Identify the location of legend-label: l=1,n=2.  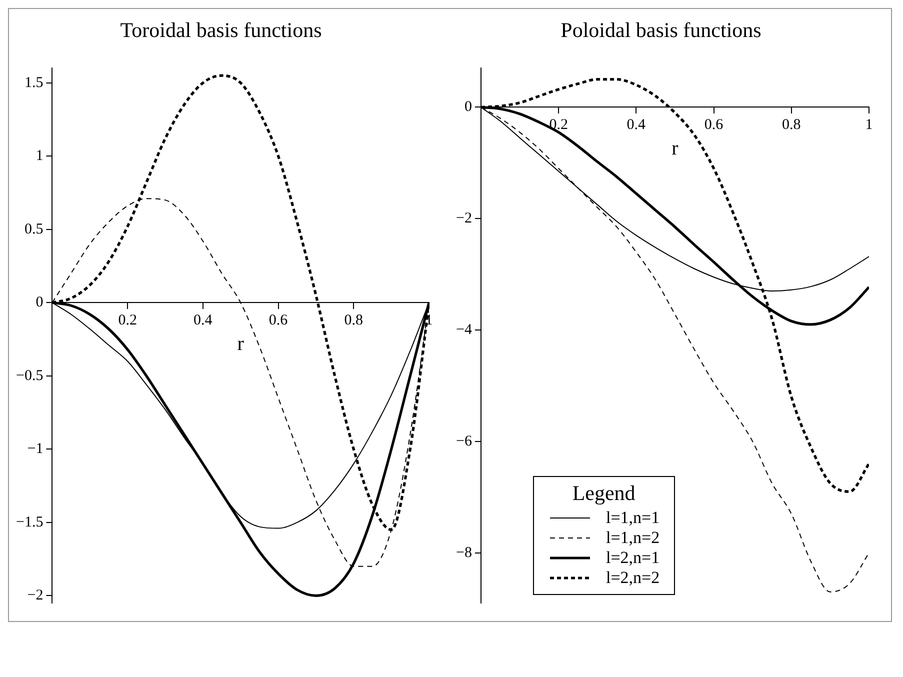
(633, 538).